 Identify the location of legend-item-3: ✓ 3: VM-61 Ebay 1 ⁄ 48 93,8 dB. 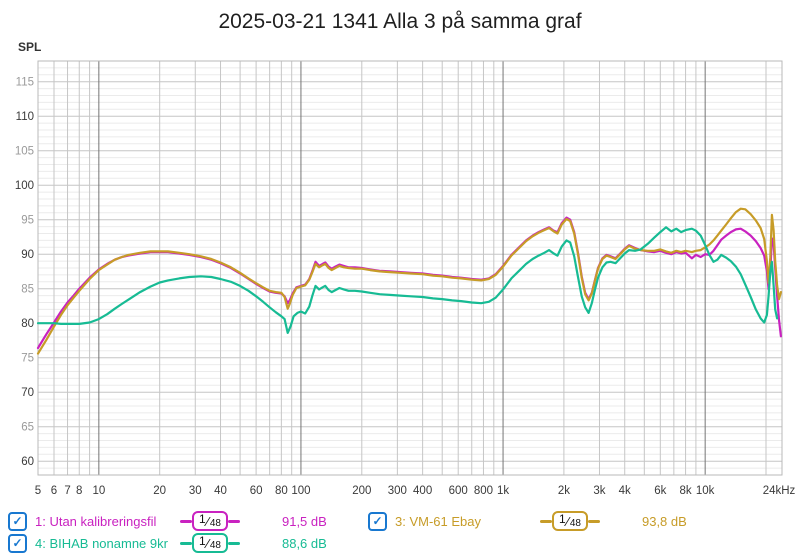
(540, 521).